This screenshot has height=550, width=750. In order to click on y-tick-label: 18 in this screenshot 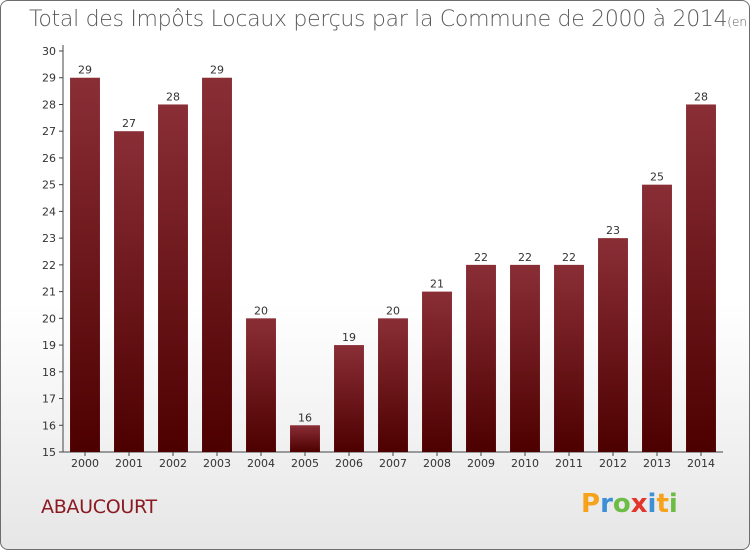, I will do `click(49, 372)`.